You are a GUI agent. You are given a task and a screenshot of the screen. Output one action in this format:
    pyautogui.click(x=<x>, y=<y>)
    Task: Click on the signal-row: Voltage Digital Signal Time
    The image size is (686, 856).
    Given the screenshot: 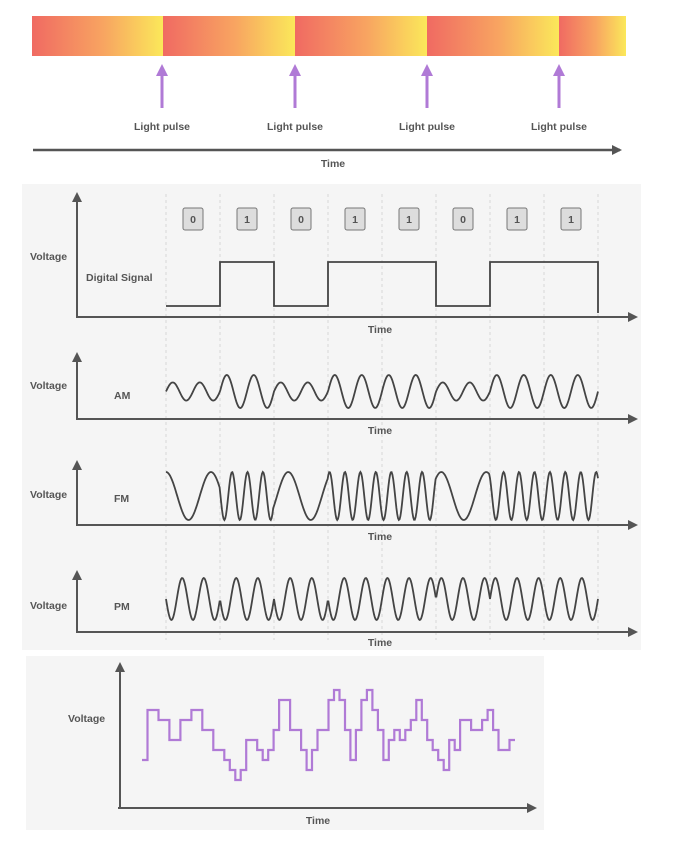 What is the action you would take?
    pyautogui.click(x=334, y=264)
    